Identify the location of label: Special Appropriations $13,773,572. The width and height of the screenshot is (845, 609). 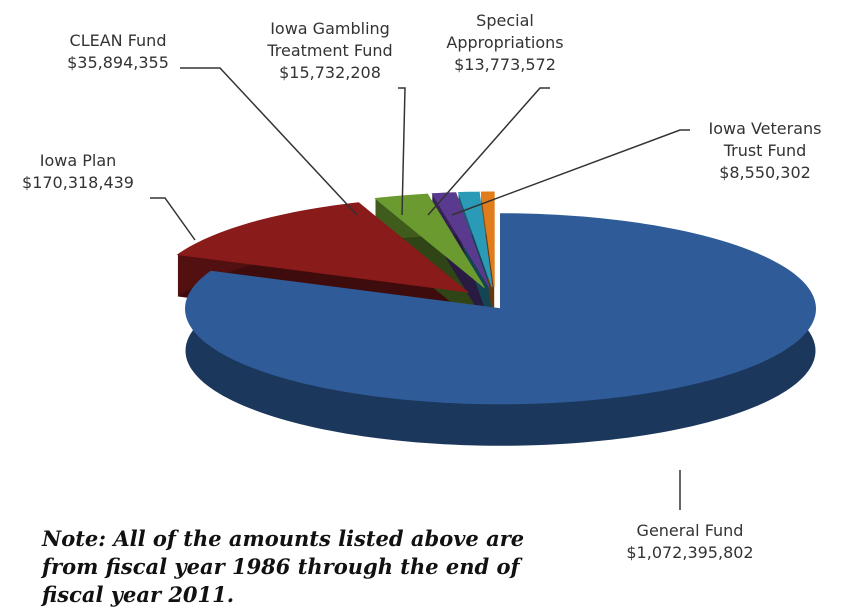
(505, 43).